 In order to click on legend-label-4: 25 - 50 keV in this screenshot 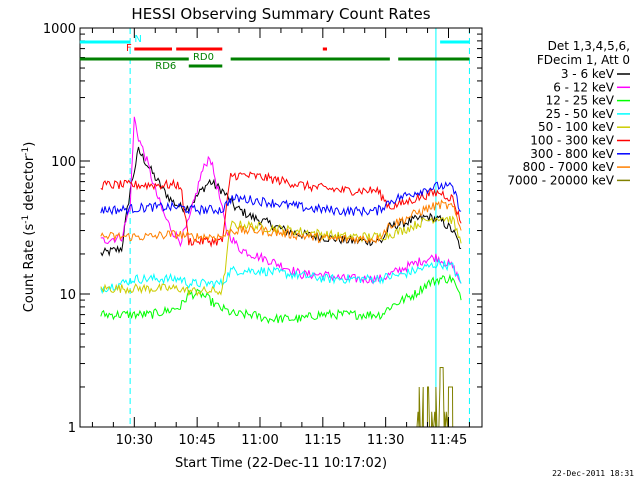, I will do `click(580, 114)`.